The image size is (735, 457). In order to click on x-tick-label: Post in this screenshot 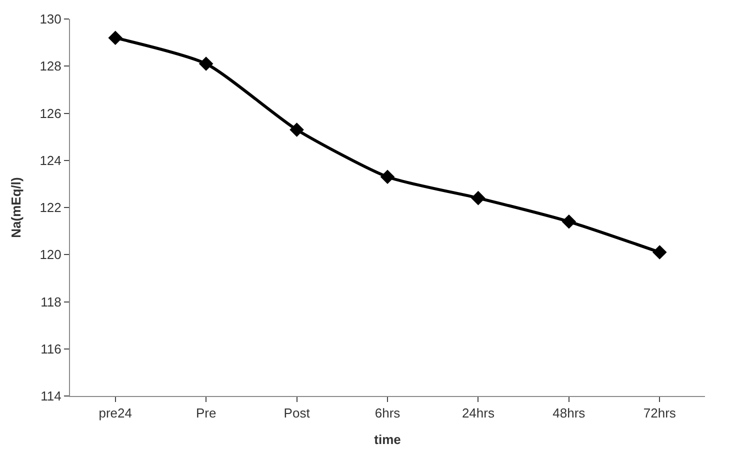, I will do `click(297, 413)`.